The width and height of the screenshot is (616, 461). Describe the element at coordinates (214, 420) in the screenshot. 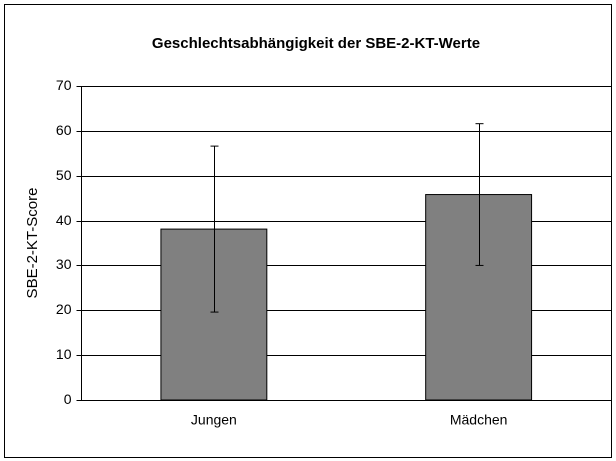

I see `x-tick-label: Jungen` at that location.